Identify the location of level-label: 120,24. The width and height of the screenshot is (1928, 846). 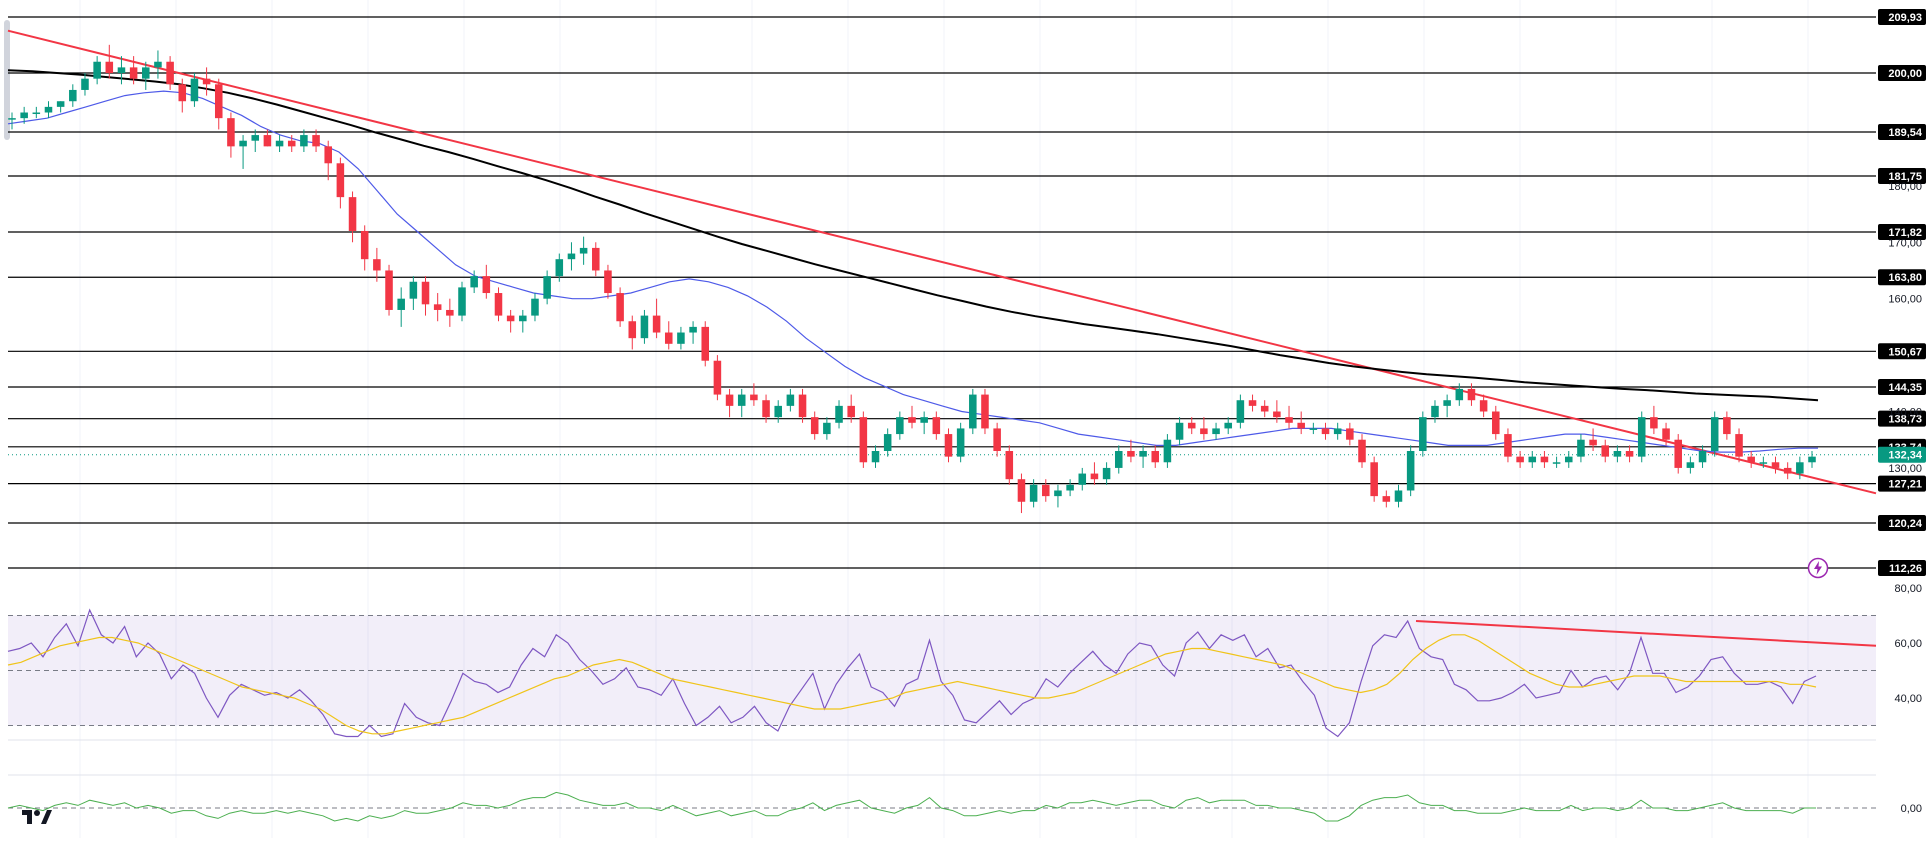
(1905, 524).